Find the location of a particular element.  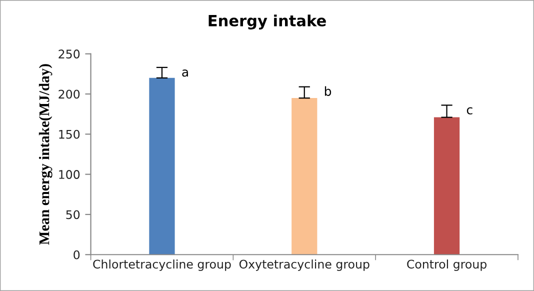

y-tick-label: 0 is located at coordinates (77, 255).